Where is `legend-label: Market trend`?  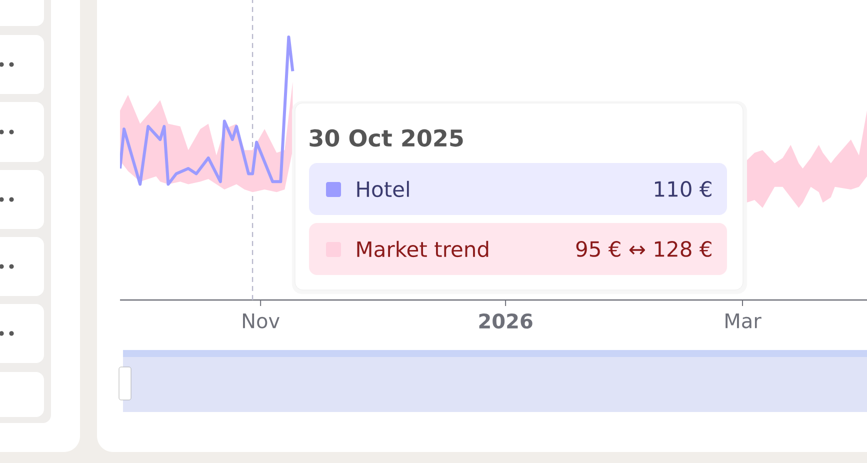
legend-label: Market trend is located at coordinates (422, 249).